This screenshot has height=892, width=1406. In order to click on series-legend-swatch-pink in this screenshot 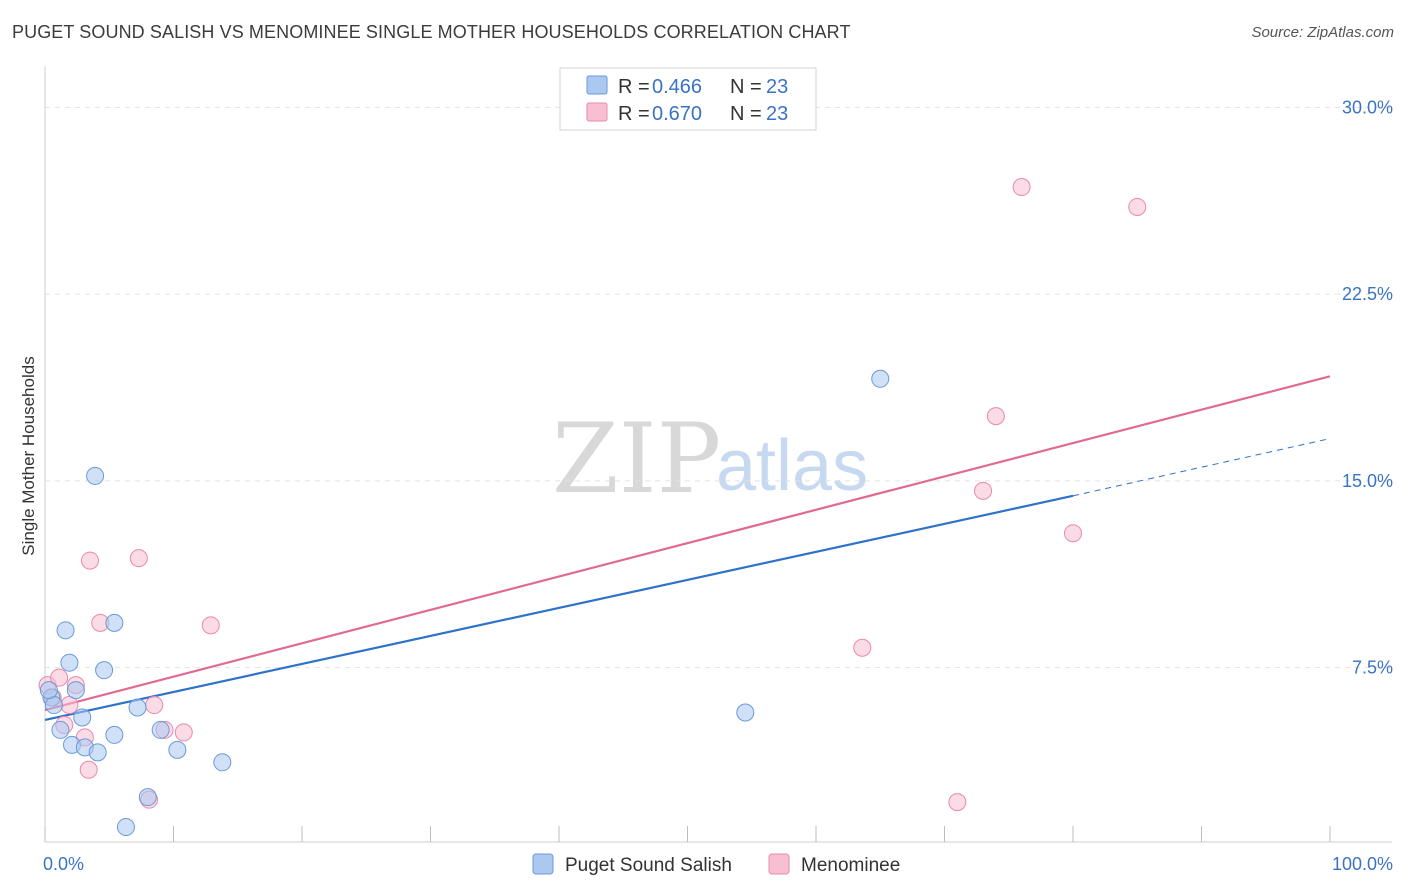, I will do `click(779, 864)`.